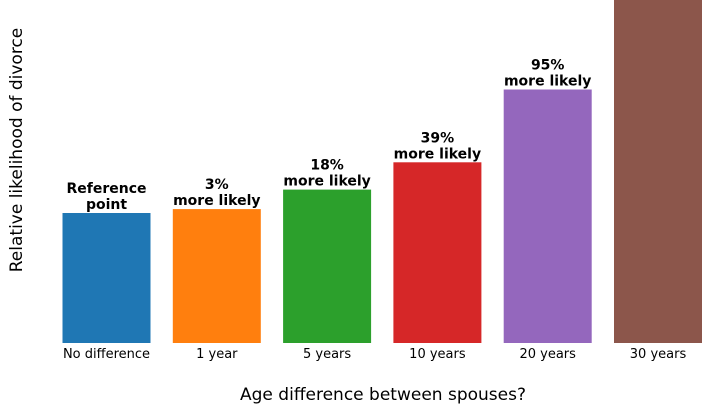 This screenshot has height=409, width=720. I want to click on y-axis-title: Relative likelihood of divorce, so click(17, 150).